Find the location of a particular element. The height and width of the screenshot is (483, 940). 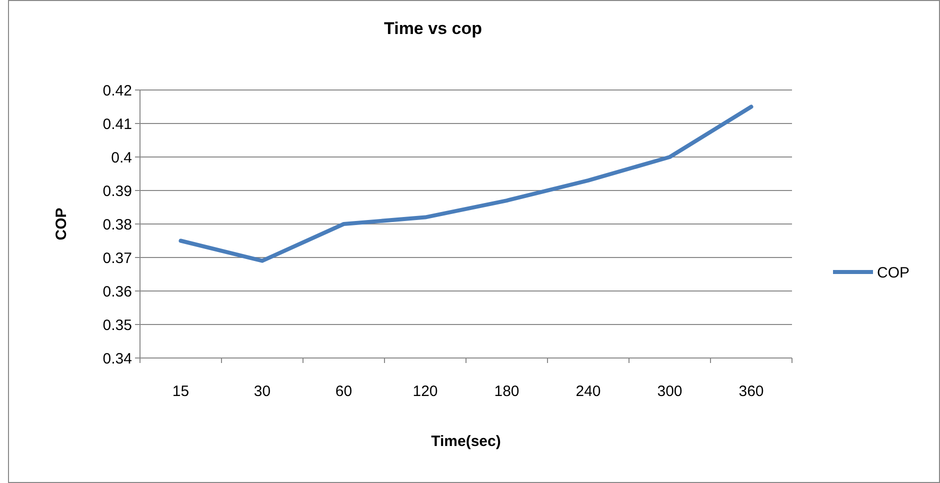

y-tick-label: 0.41 is located at coordinates (117, 124).